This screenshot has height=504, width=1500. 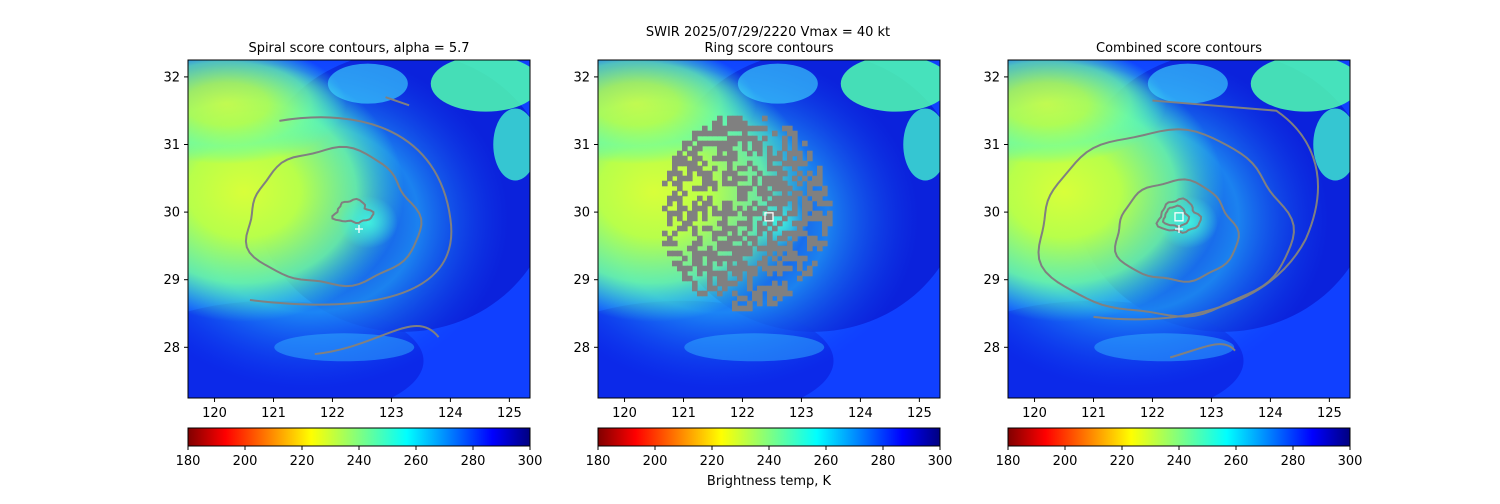 I want to click on center-square-marker, so click(x=1179, y=217).